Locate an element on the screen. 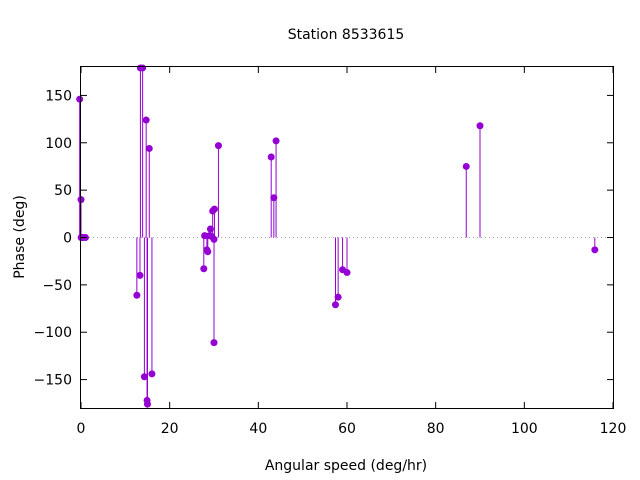  x-tick-label: 0 is located at coordinates (81, 429).